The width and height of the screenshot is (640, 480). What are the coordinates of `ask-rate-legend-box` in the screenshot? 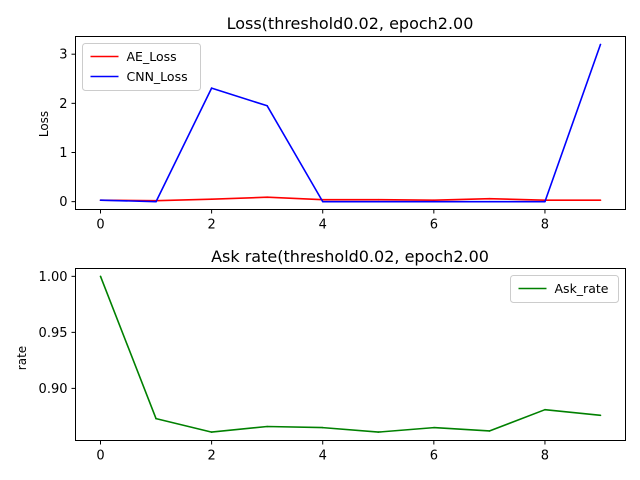 It's located at (564, 289).